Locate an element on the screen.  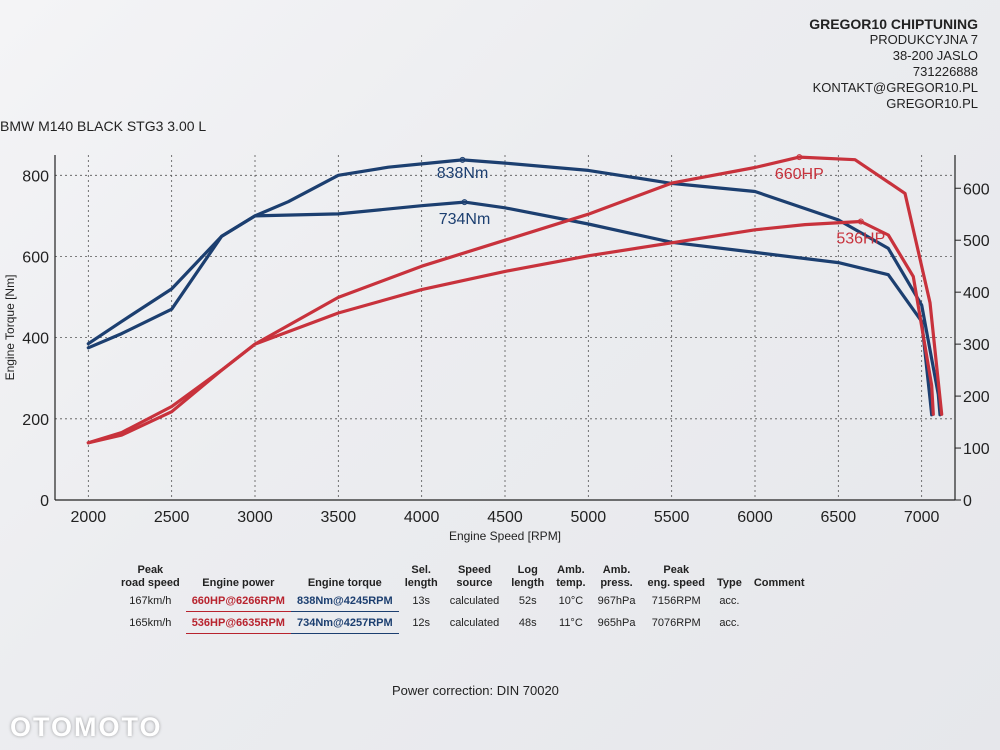
table-header-cell: Type is located at coordinates (729, 583).